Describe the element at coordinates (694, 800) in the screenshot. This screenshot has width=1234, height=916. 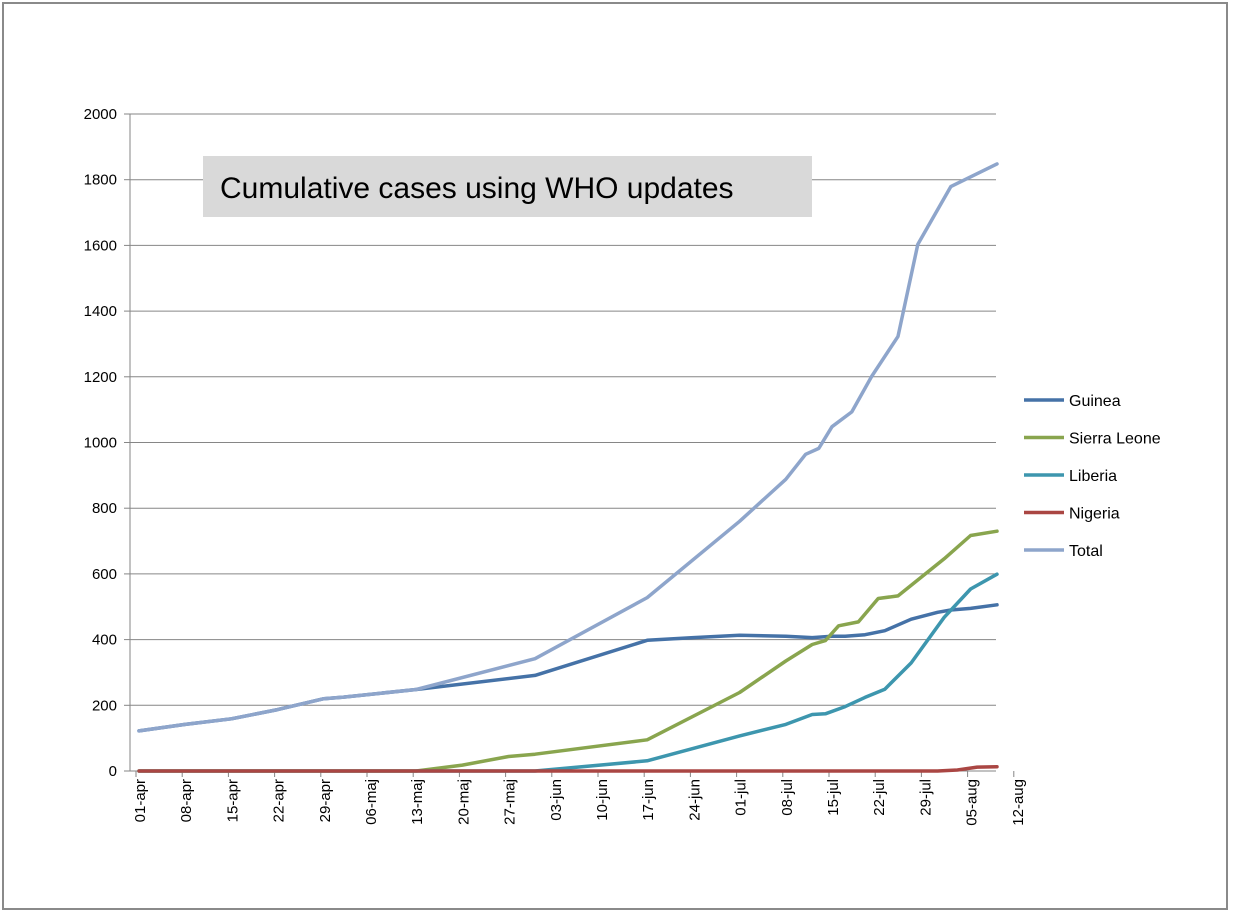
I see `x-tick-label: 24-jun` at that location.